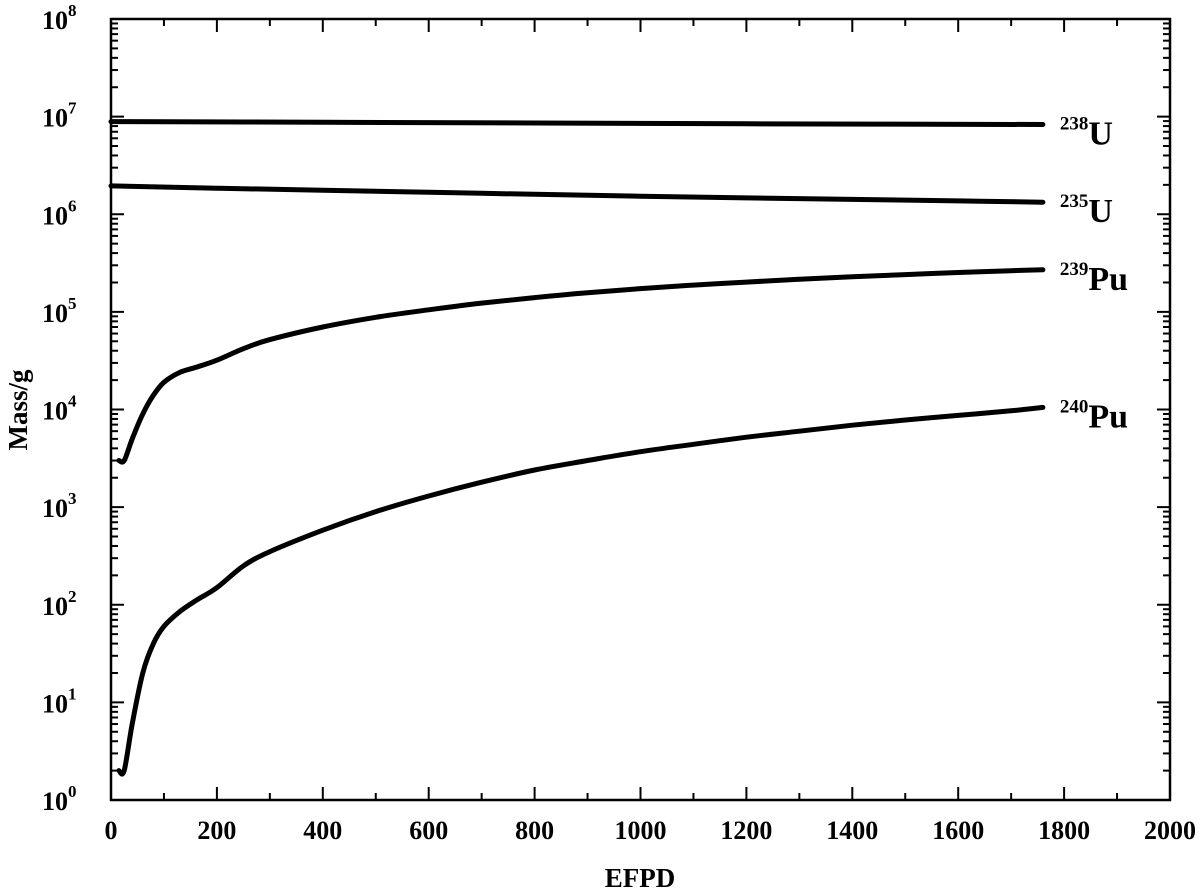 The width and height of the screenshot is (1200, 891). What do you see at coordinates (1094, 415) in the screenshot?
I see `series-label-240Pu: 240Pu` at bounding box center [1094, 415].